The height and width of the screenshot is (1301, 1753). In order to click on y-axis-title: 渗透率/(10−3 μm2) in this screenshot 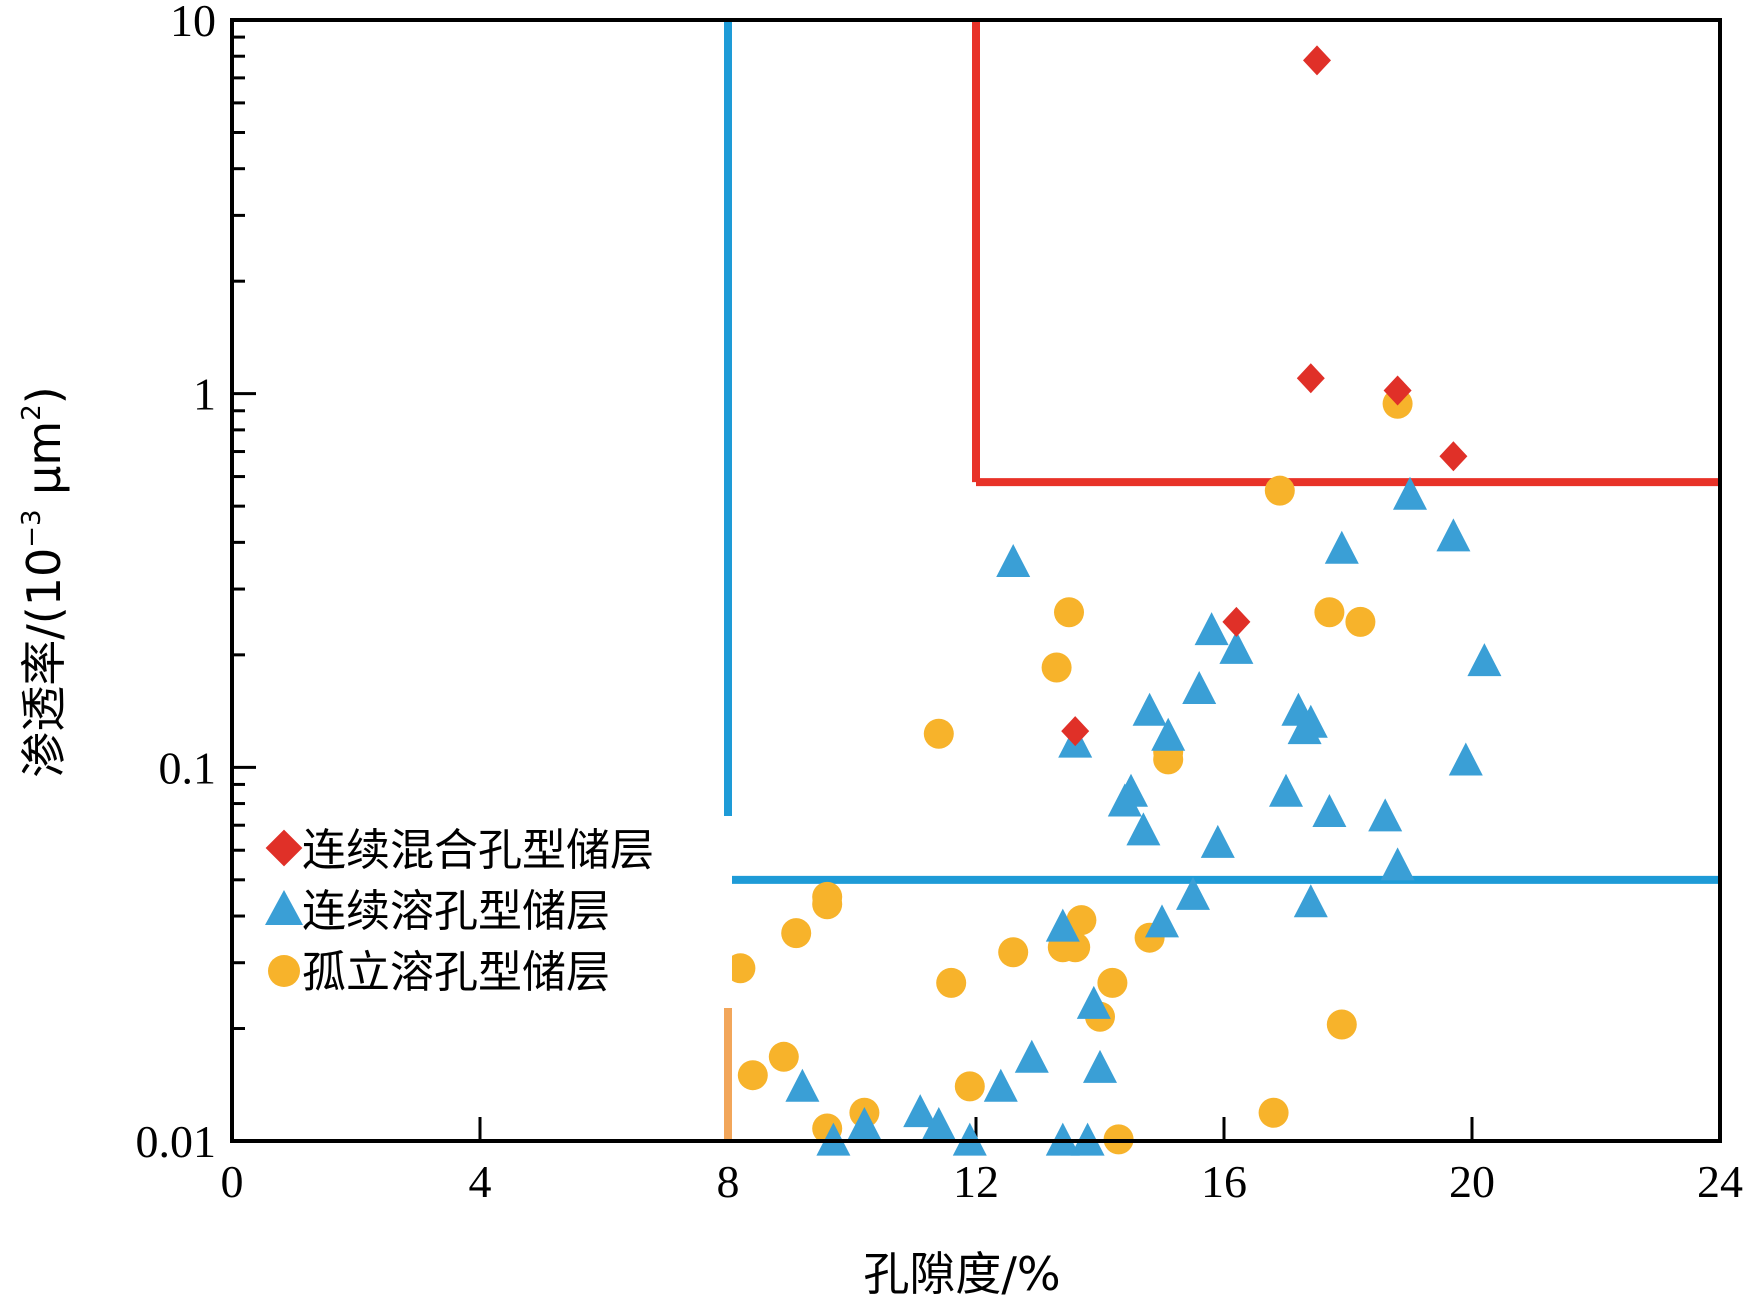, I will do `click(44, 582)`.